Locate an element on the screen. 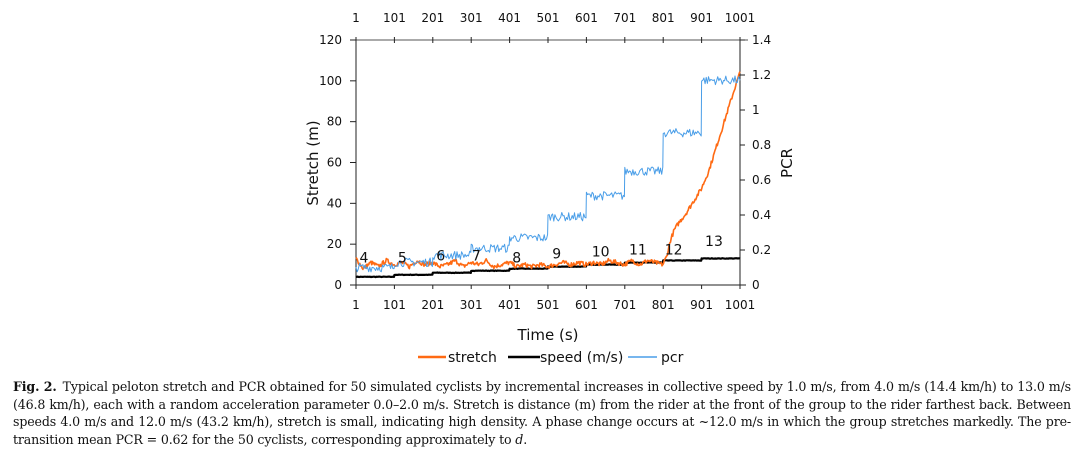 The image size is (1081, 460). y-right-tick-label: 0 is located at coordinates (756, 285).